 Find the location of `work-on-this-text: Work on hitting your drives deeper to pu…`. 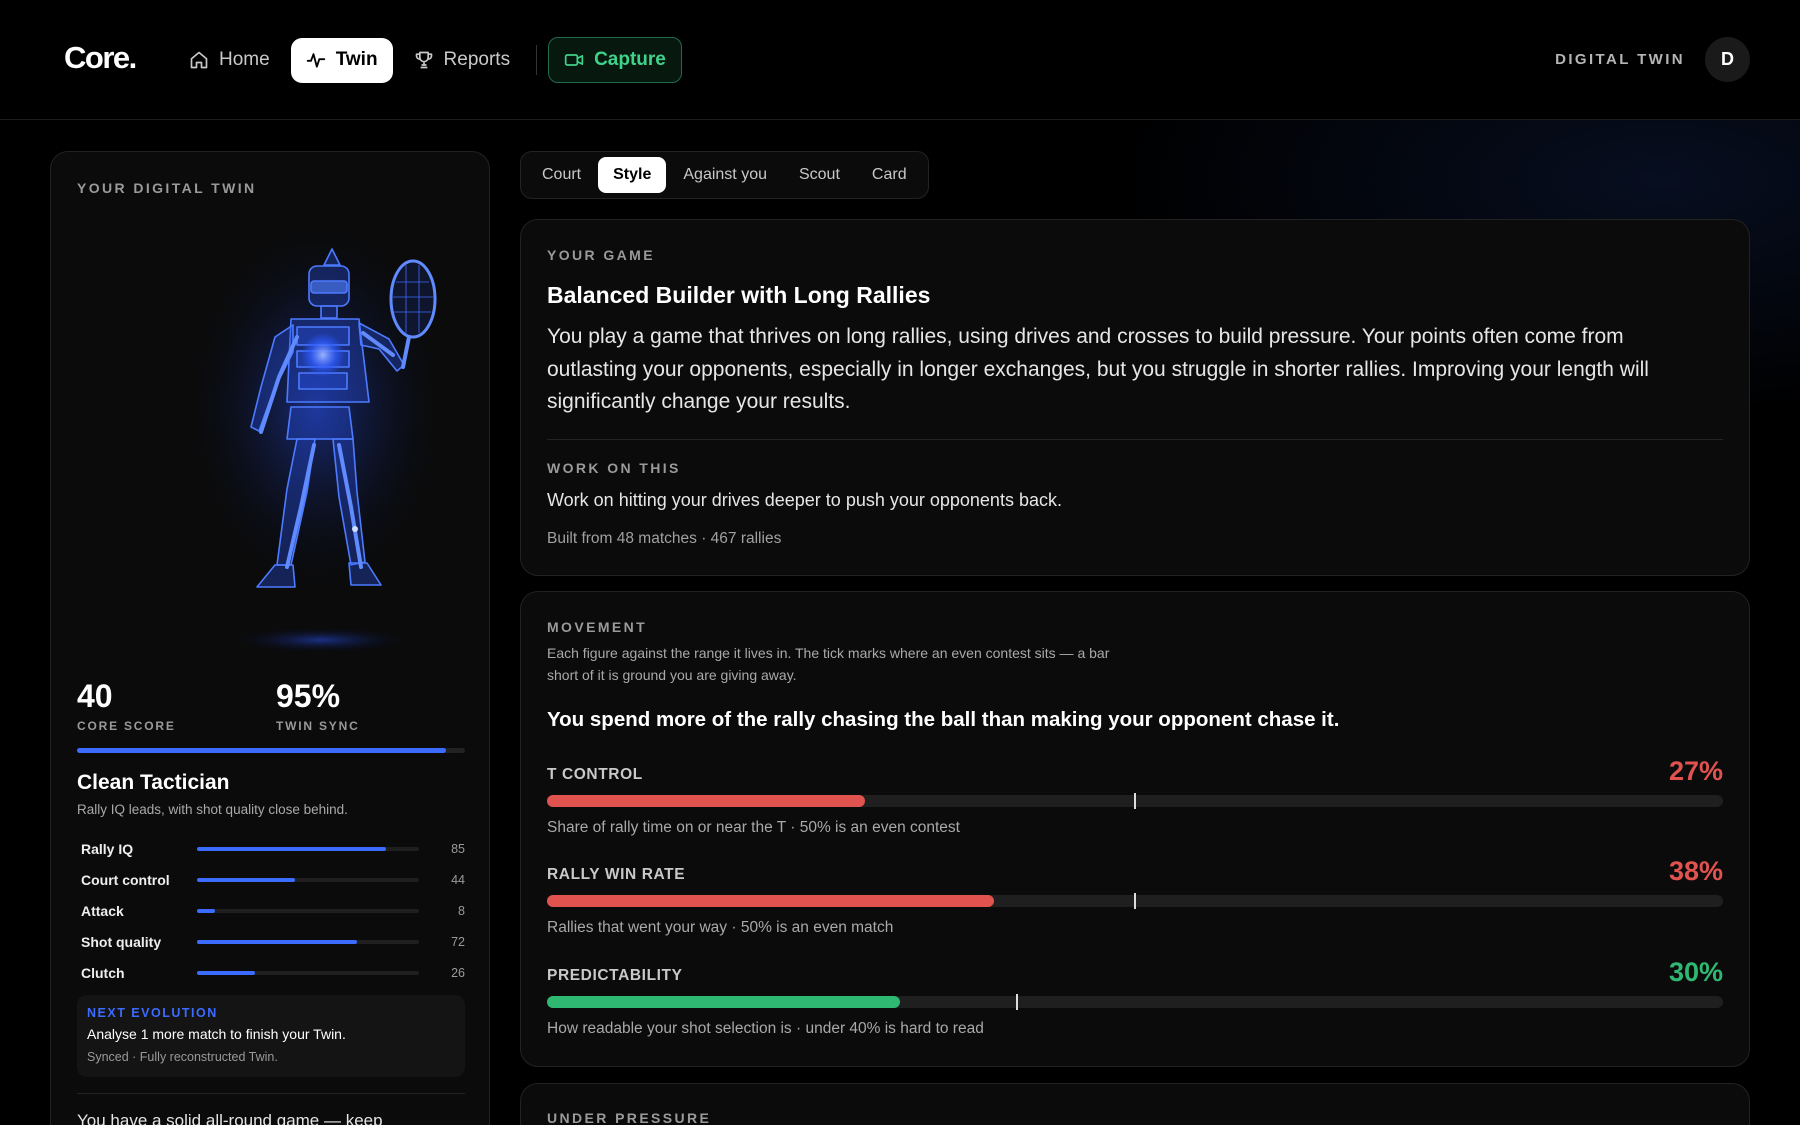

work-on-this-text: Work on hitting your drives deeper to pu… is located at coordinates (804, 500).